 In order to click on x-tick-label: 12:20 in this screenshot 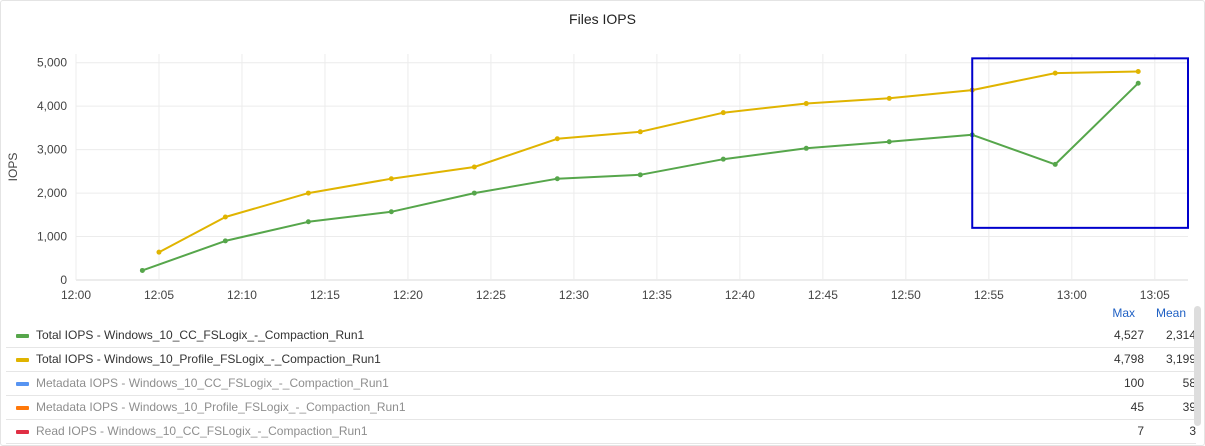, I will do `click(408, 294)`.